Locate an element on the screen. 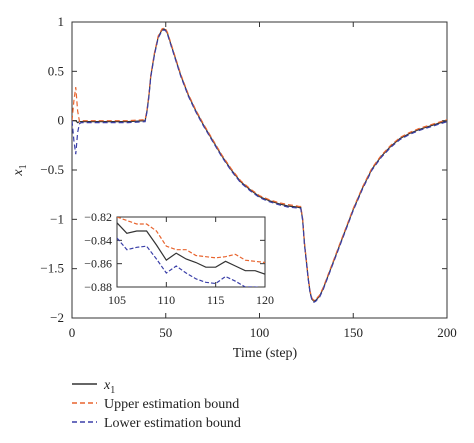 This screenshot has width=474, height=443. inset-y-tick-label: −0.84 is located at coordinates (98, 240).